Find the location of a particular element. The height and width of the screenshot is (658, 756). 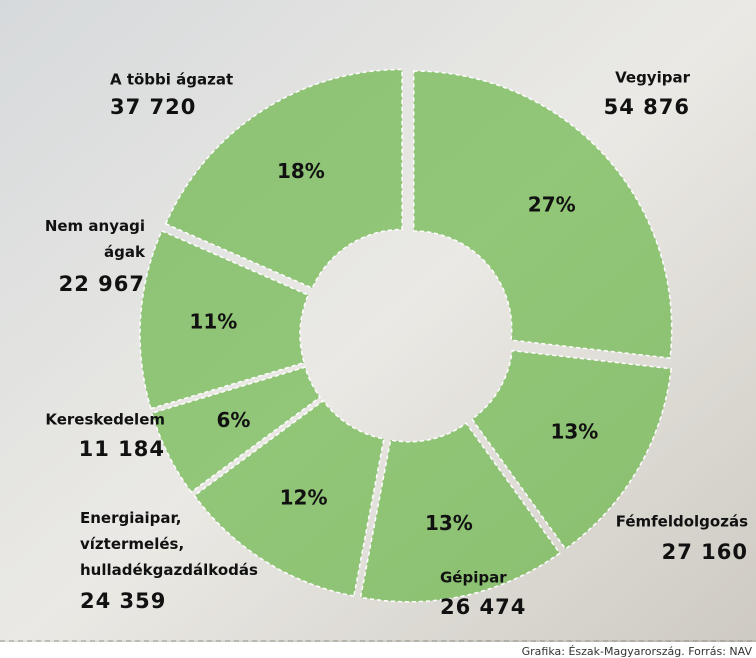

category-label: Gépipar is located at coordinates (473, 578).